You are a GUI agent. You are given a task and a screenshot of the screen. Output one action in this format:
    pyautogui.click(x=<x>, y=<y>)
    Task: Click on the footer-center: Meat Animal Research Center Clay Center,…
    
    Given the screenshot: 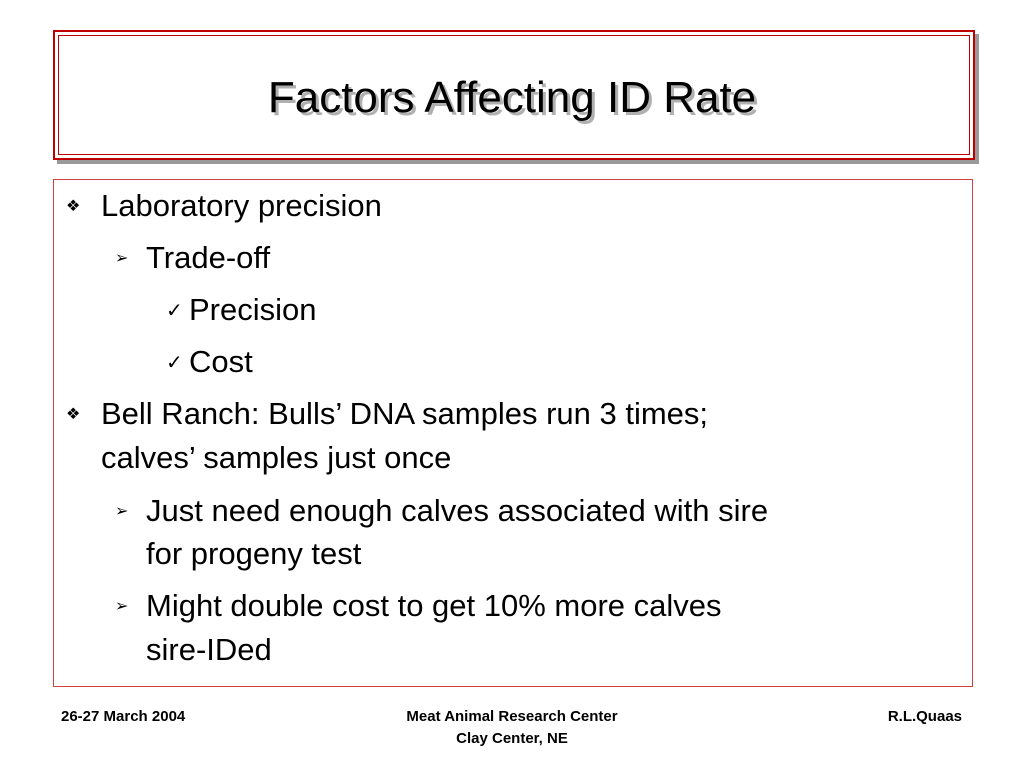 What is the action you would take?
    pyautogui.click(x=512, y=728)
    